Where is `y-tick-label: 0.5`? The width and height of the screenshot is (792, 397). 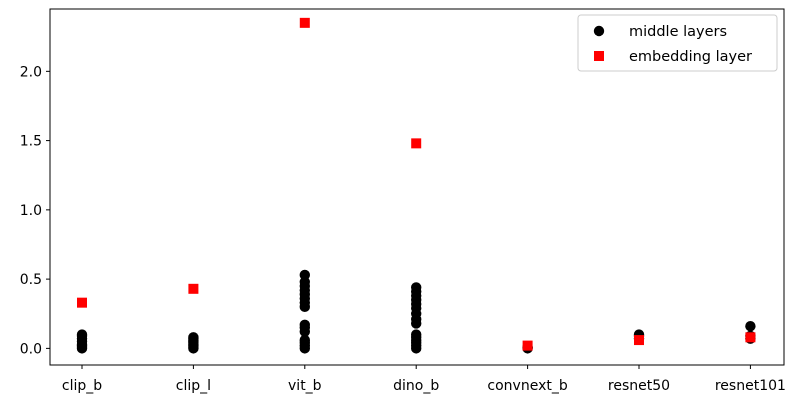
y-tick-label: 0.5 is located at coordinates (31, 280).